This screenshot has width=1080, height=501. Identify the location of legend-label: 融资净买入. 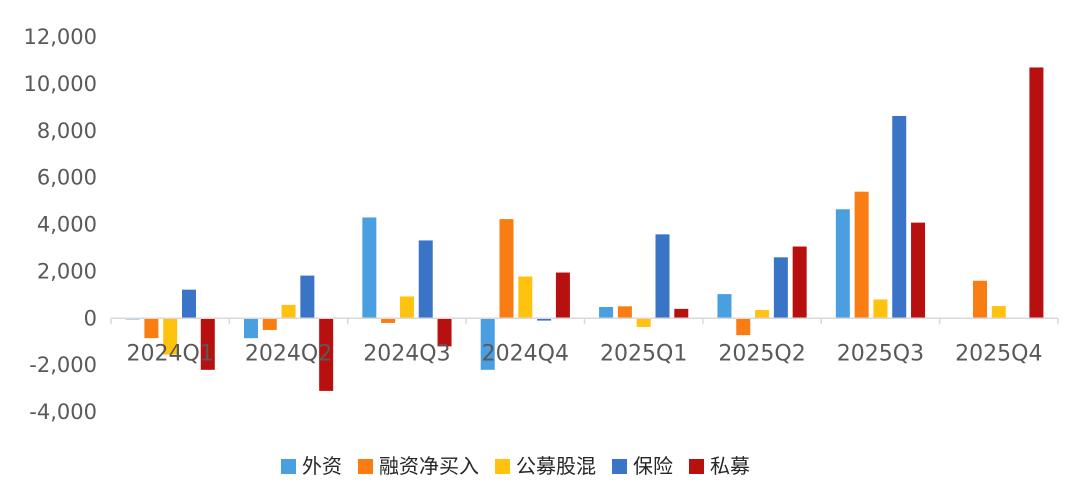
(429, 466).